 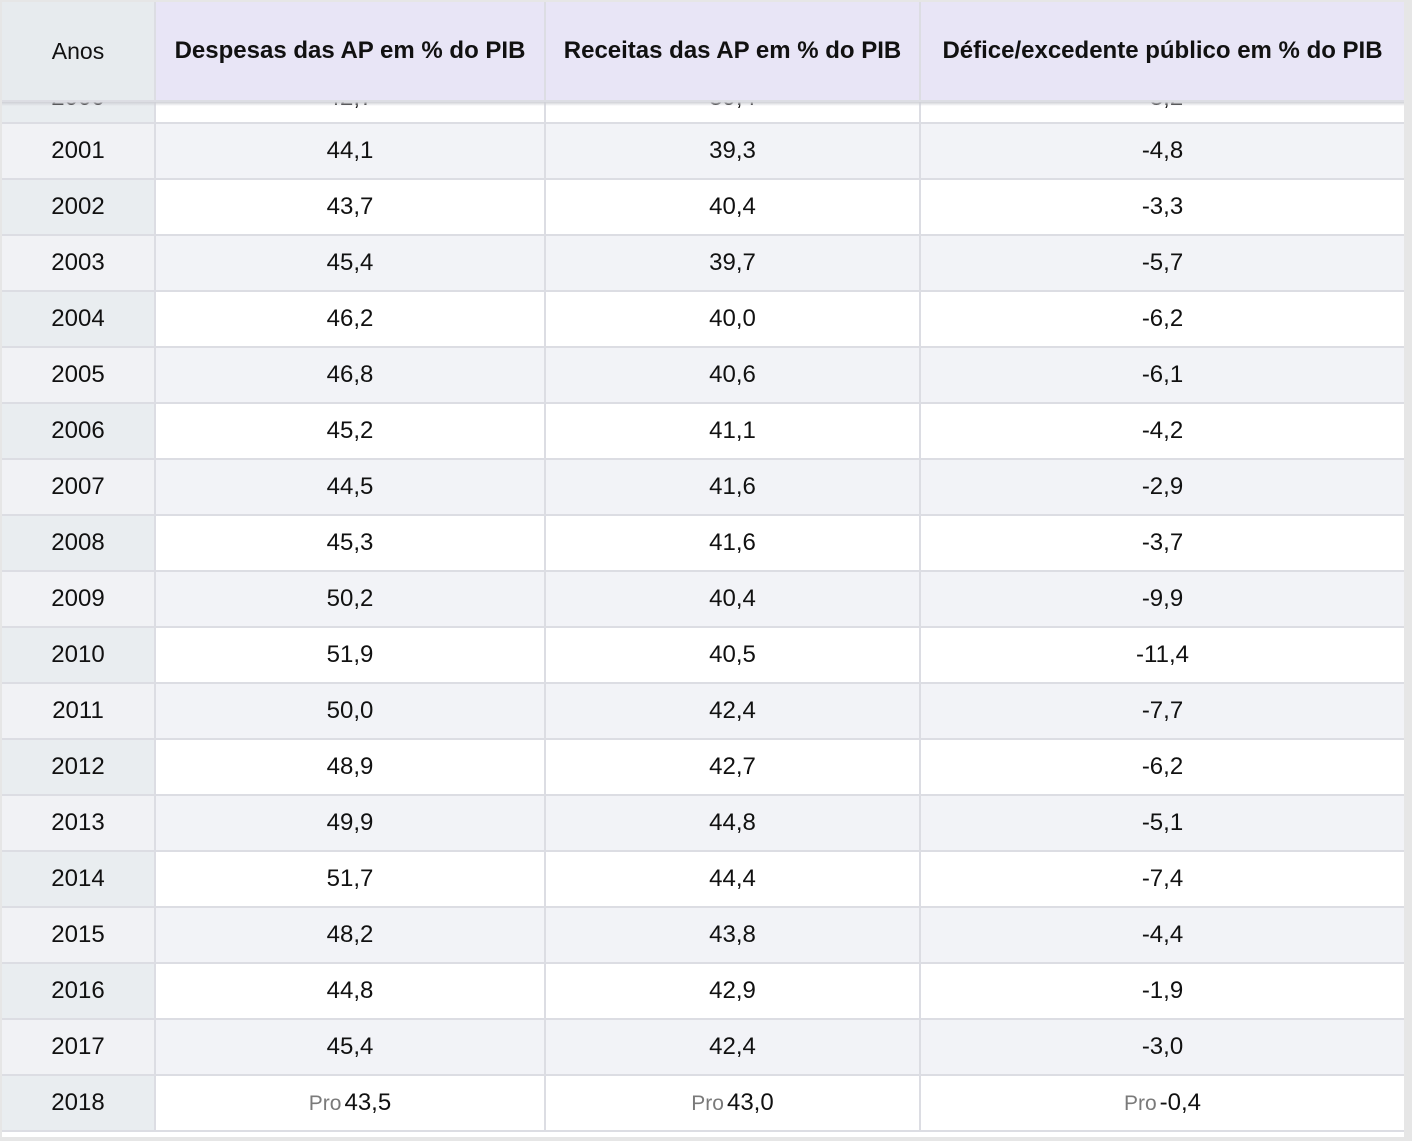 I want to click on receitas-cell: 44,8, so click(x=733, y=823).